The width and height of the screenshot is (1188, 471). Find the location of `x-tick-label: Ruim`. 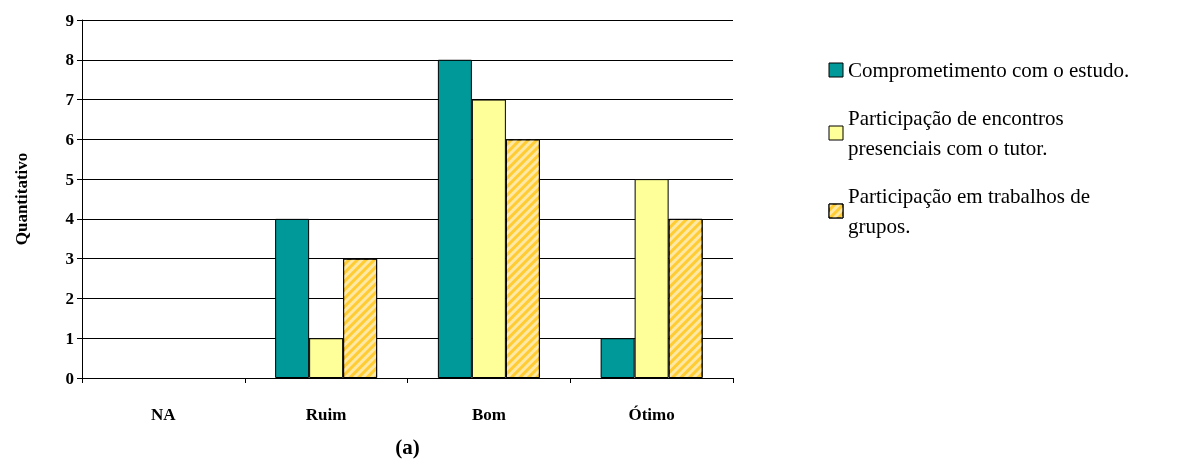

x-tick-label: Ruim is located at coordinates (326, 414).